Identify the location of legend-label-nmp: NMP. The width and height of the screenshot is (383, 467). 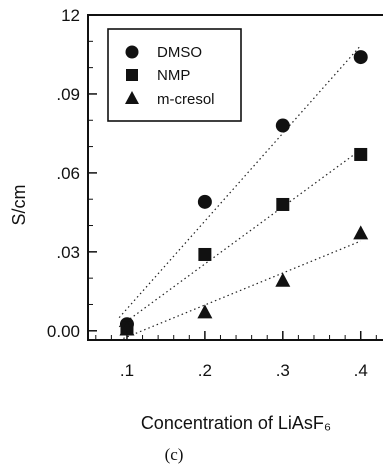
(173, 75).